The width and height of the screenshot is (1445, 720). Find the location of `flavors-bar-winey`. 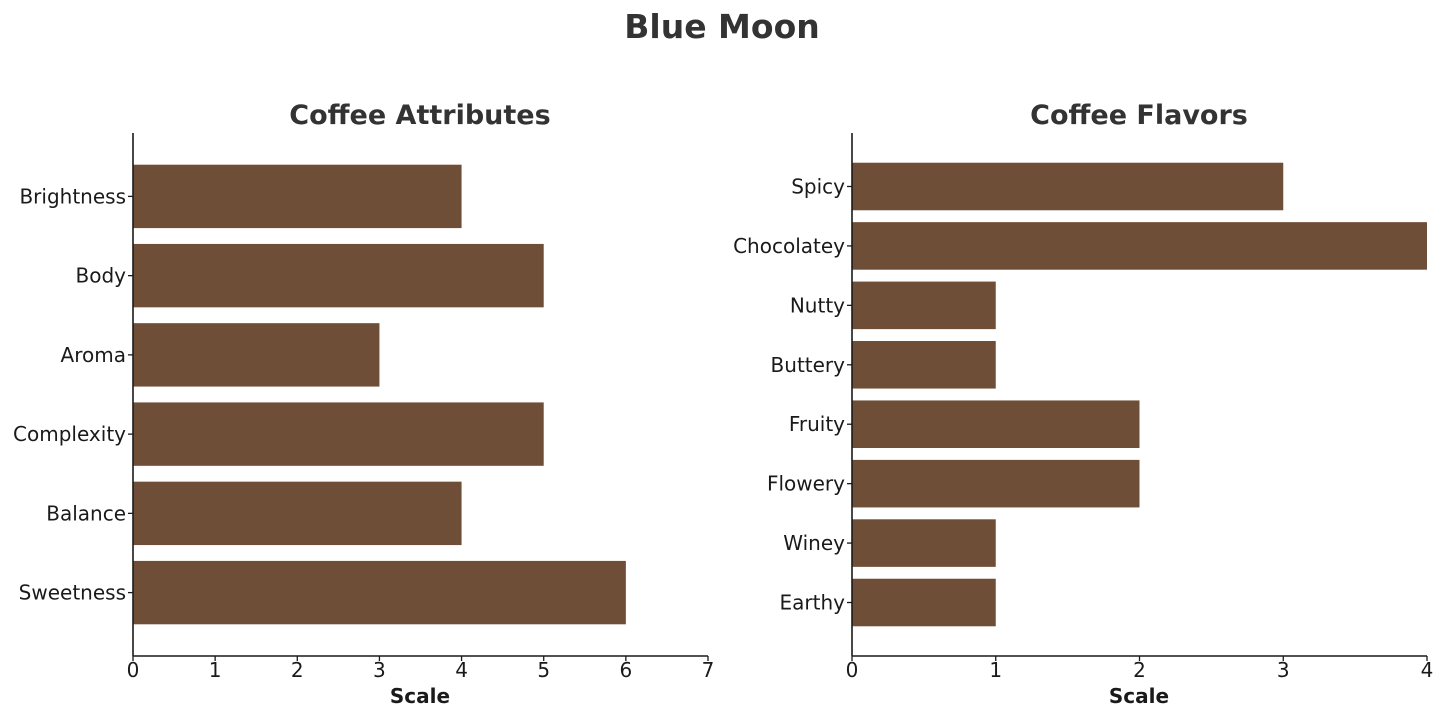

flavors-bar-winey is located at coordinates (924, 543).